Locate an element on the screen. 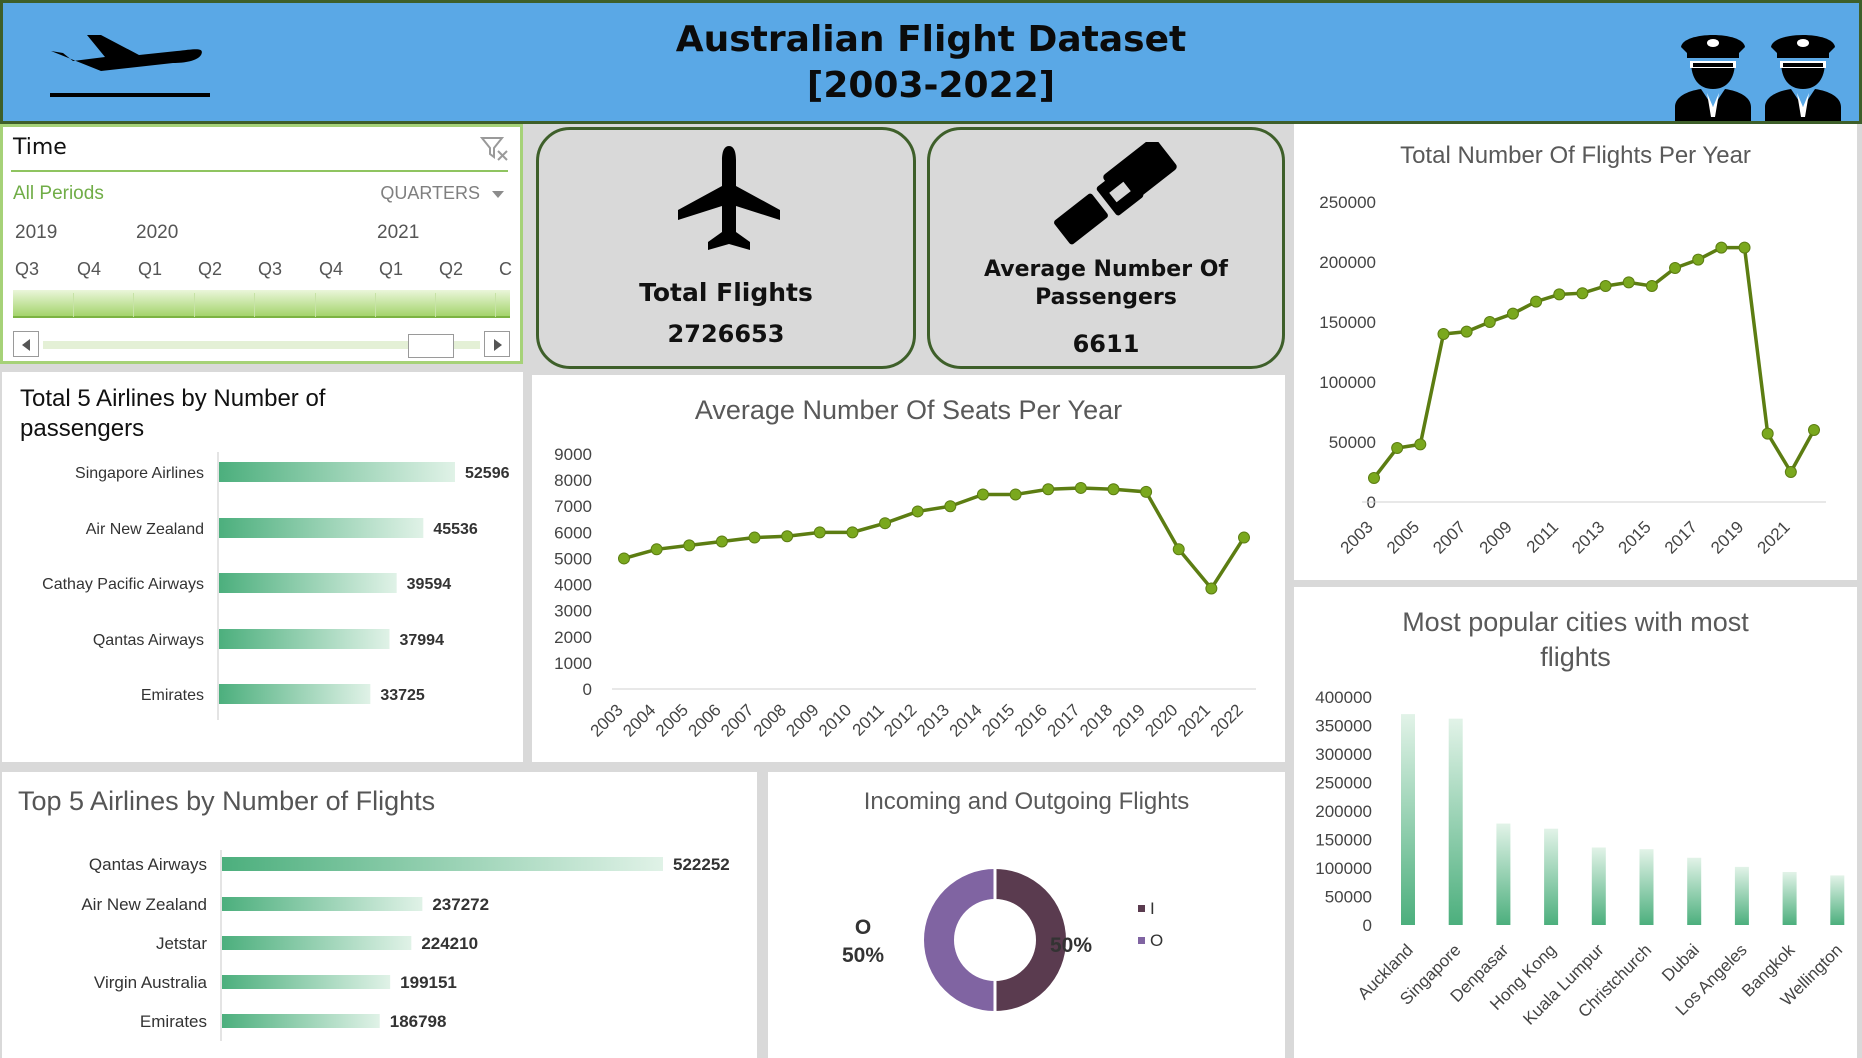 This screenshot has height=1058, width=1862. data-label: 199151 is located at coordinates (428, 982).